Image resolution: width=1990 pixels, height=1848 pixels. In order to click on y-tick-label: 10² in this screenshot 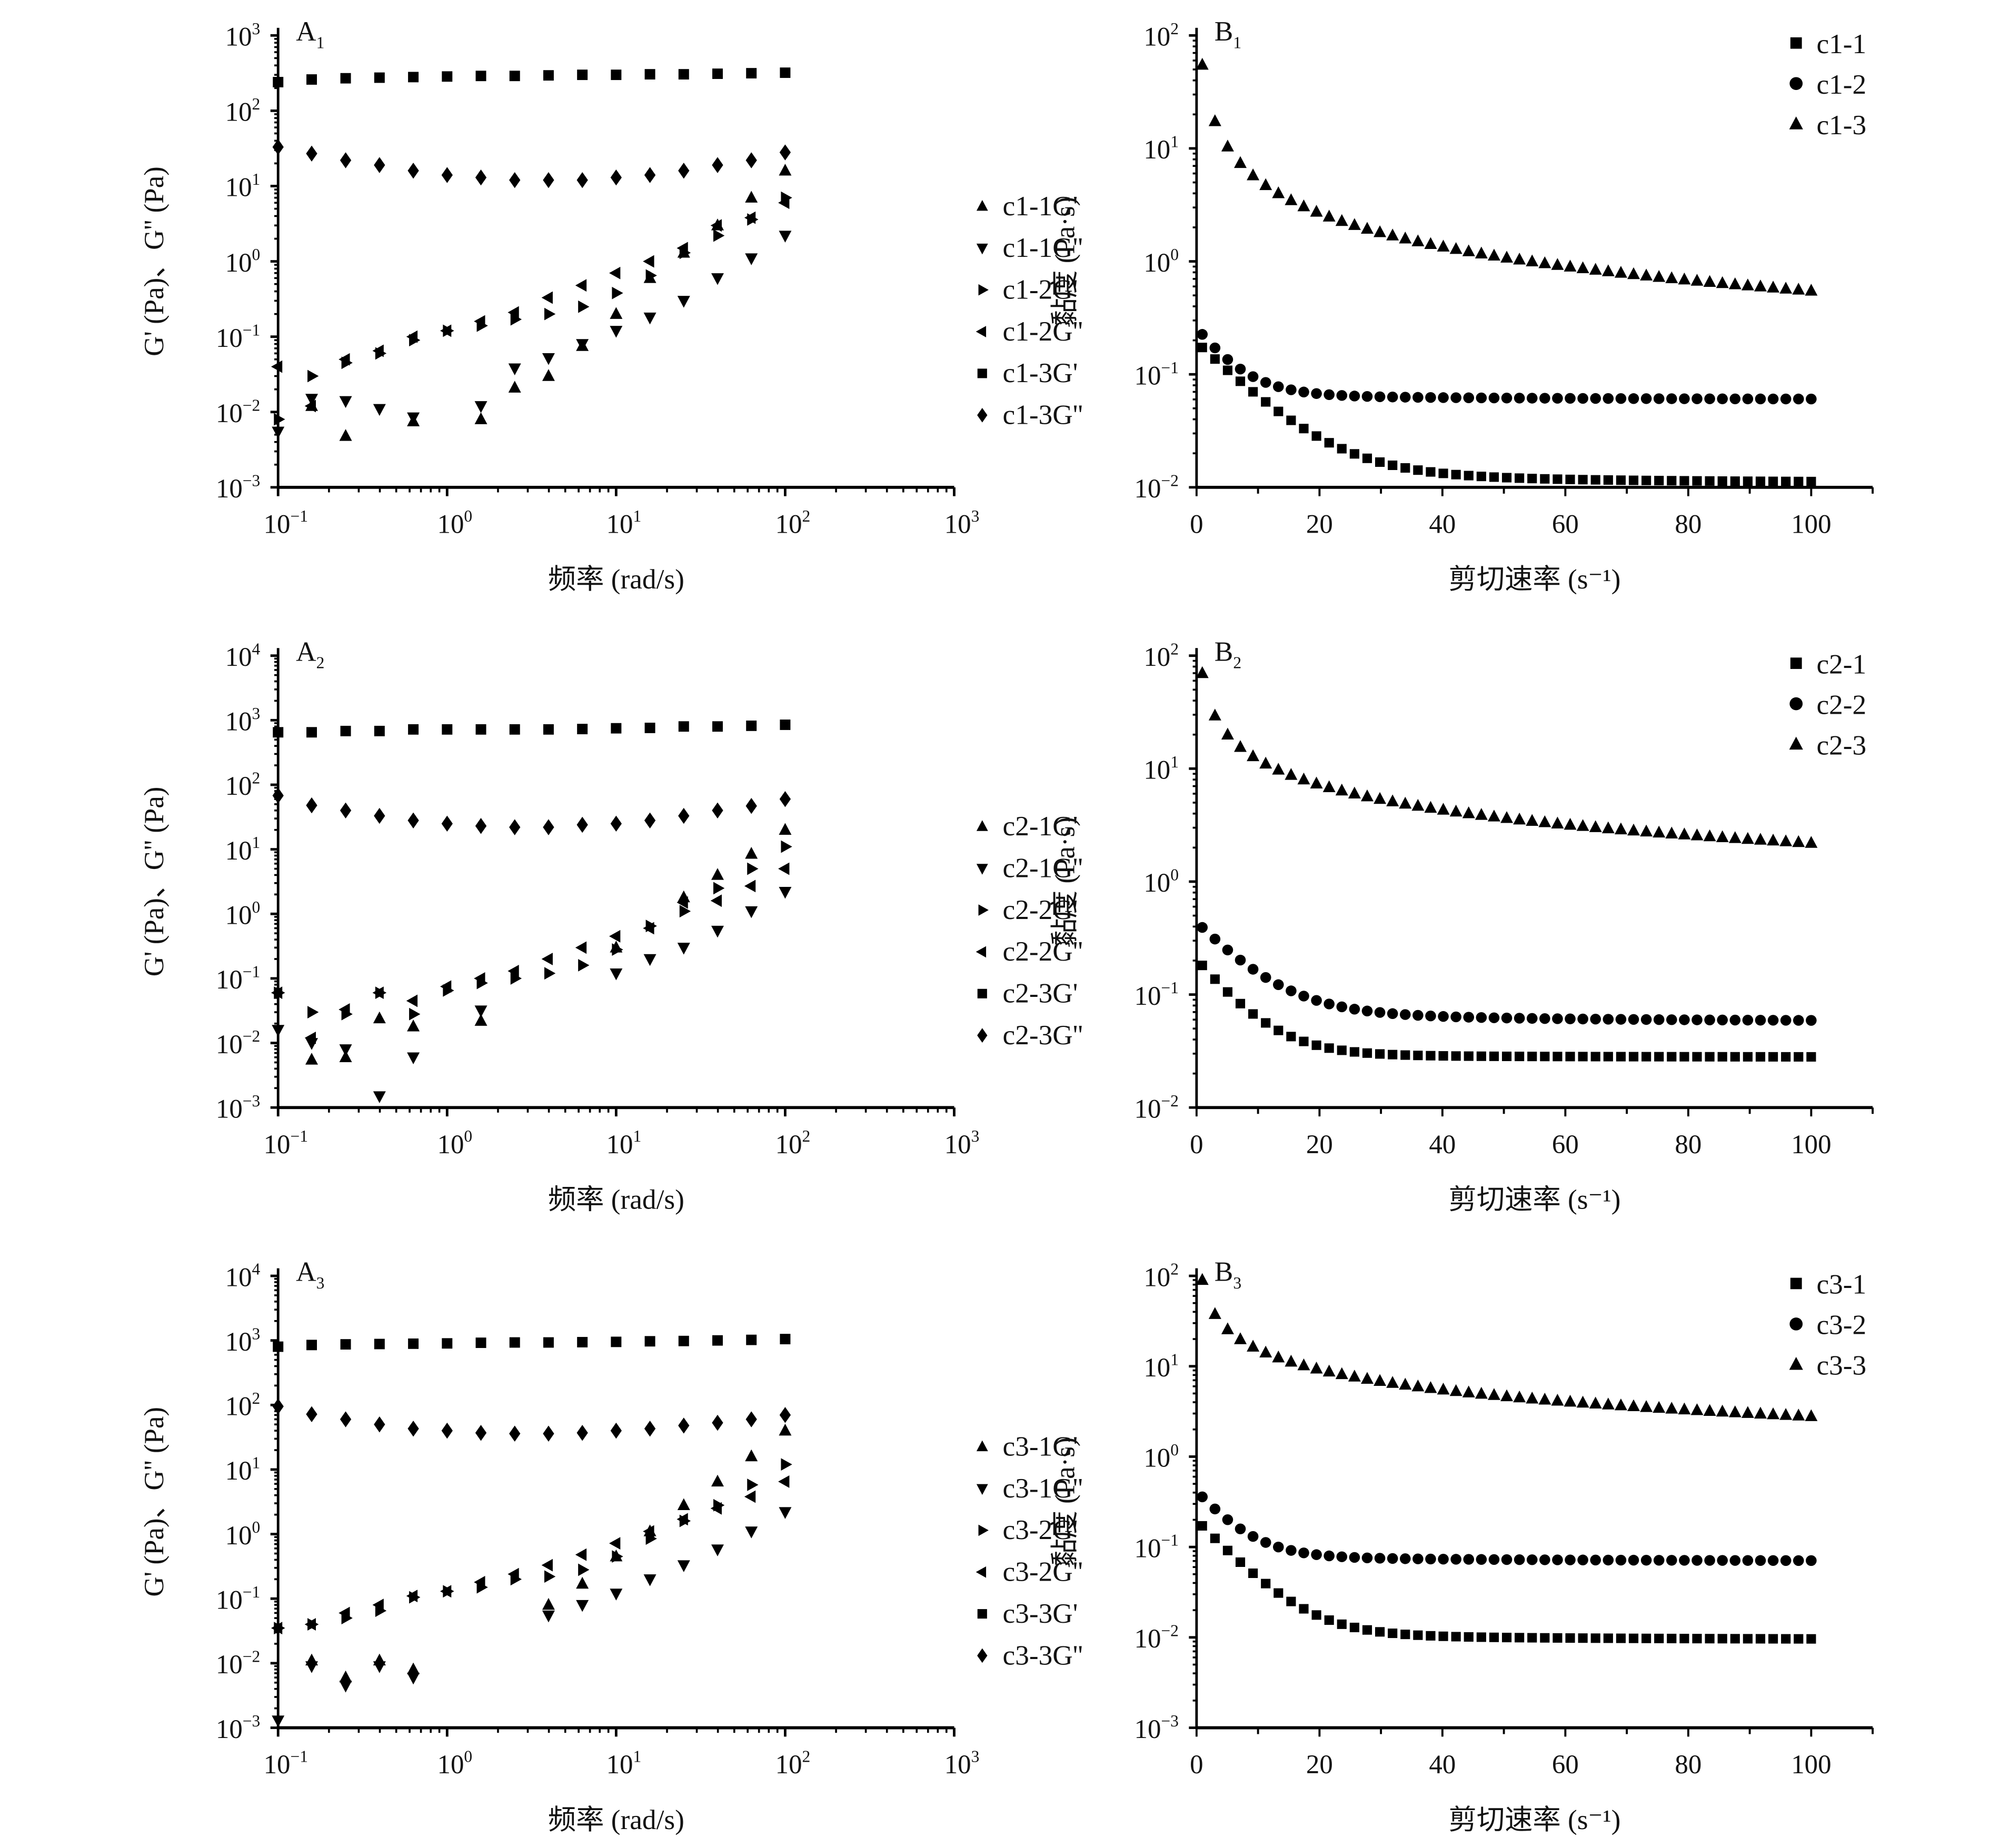, I will do `click(1161, 35)`.